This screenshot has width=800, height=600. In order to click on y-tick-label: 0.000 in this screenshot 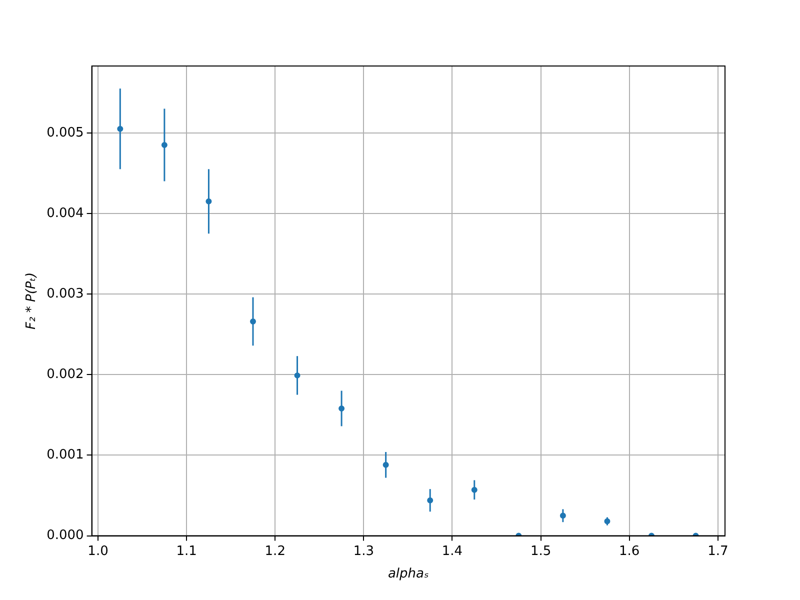, I will do `click(65, 536)`.